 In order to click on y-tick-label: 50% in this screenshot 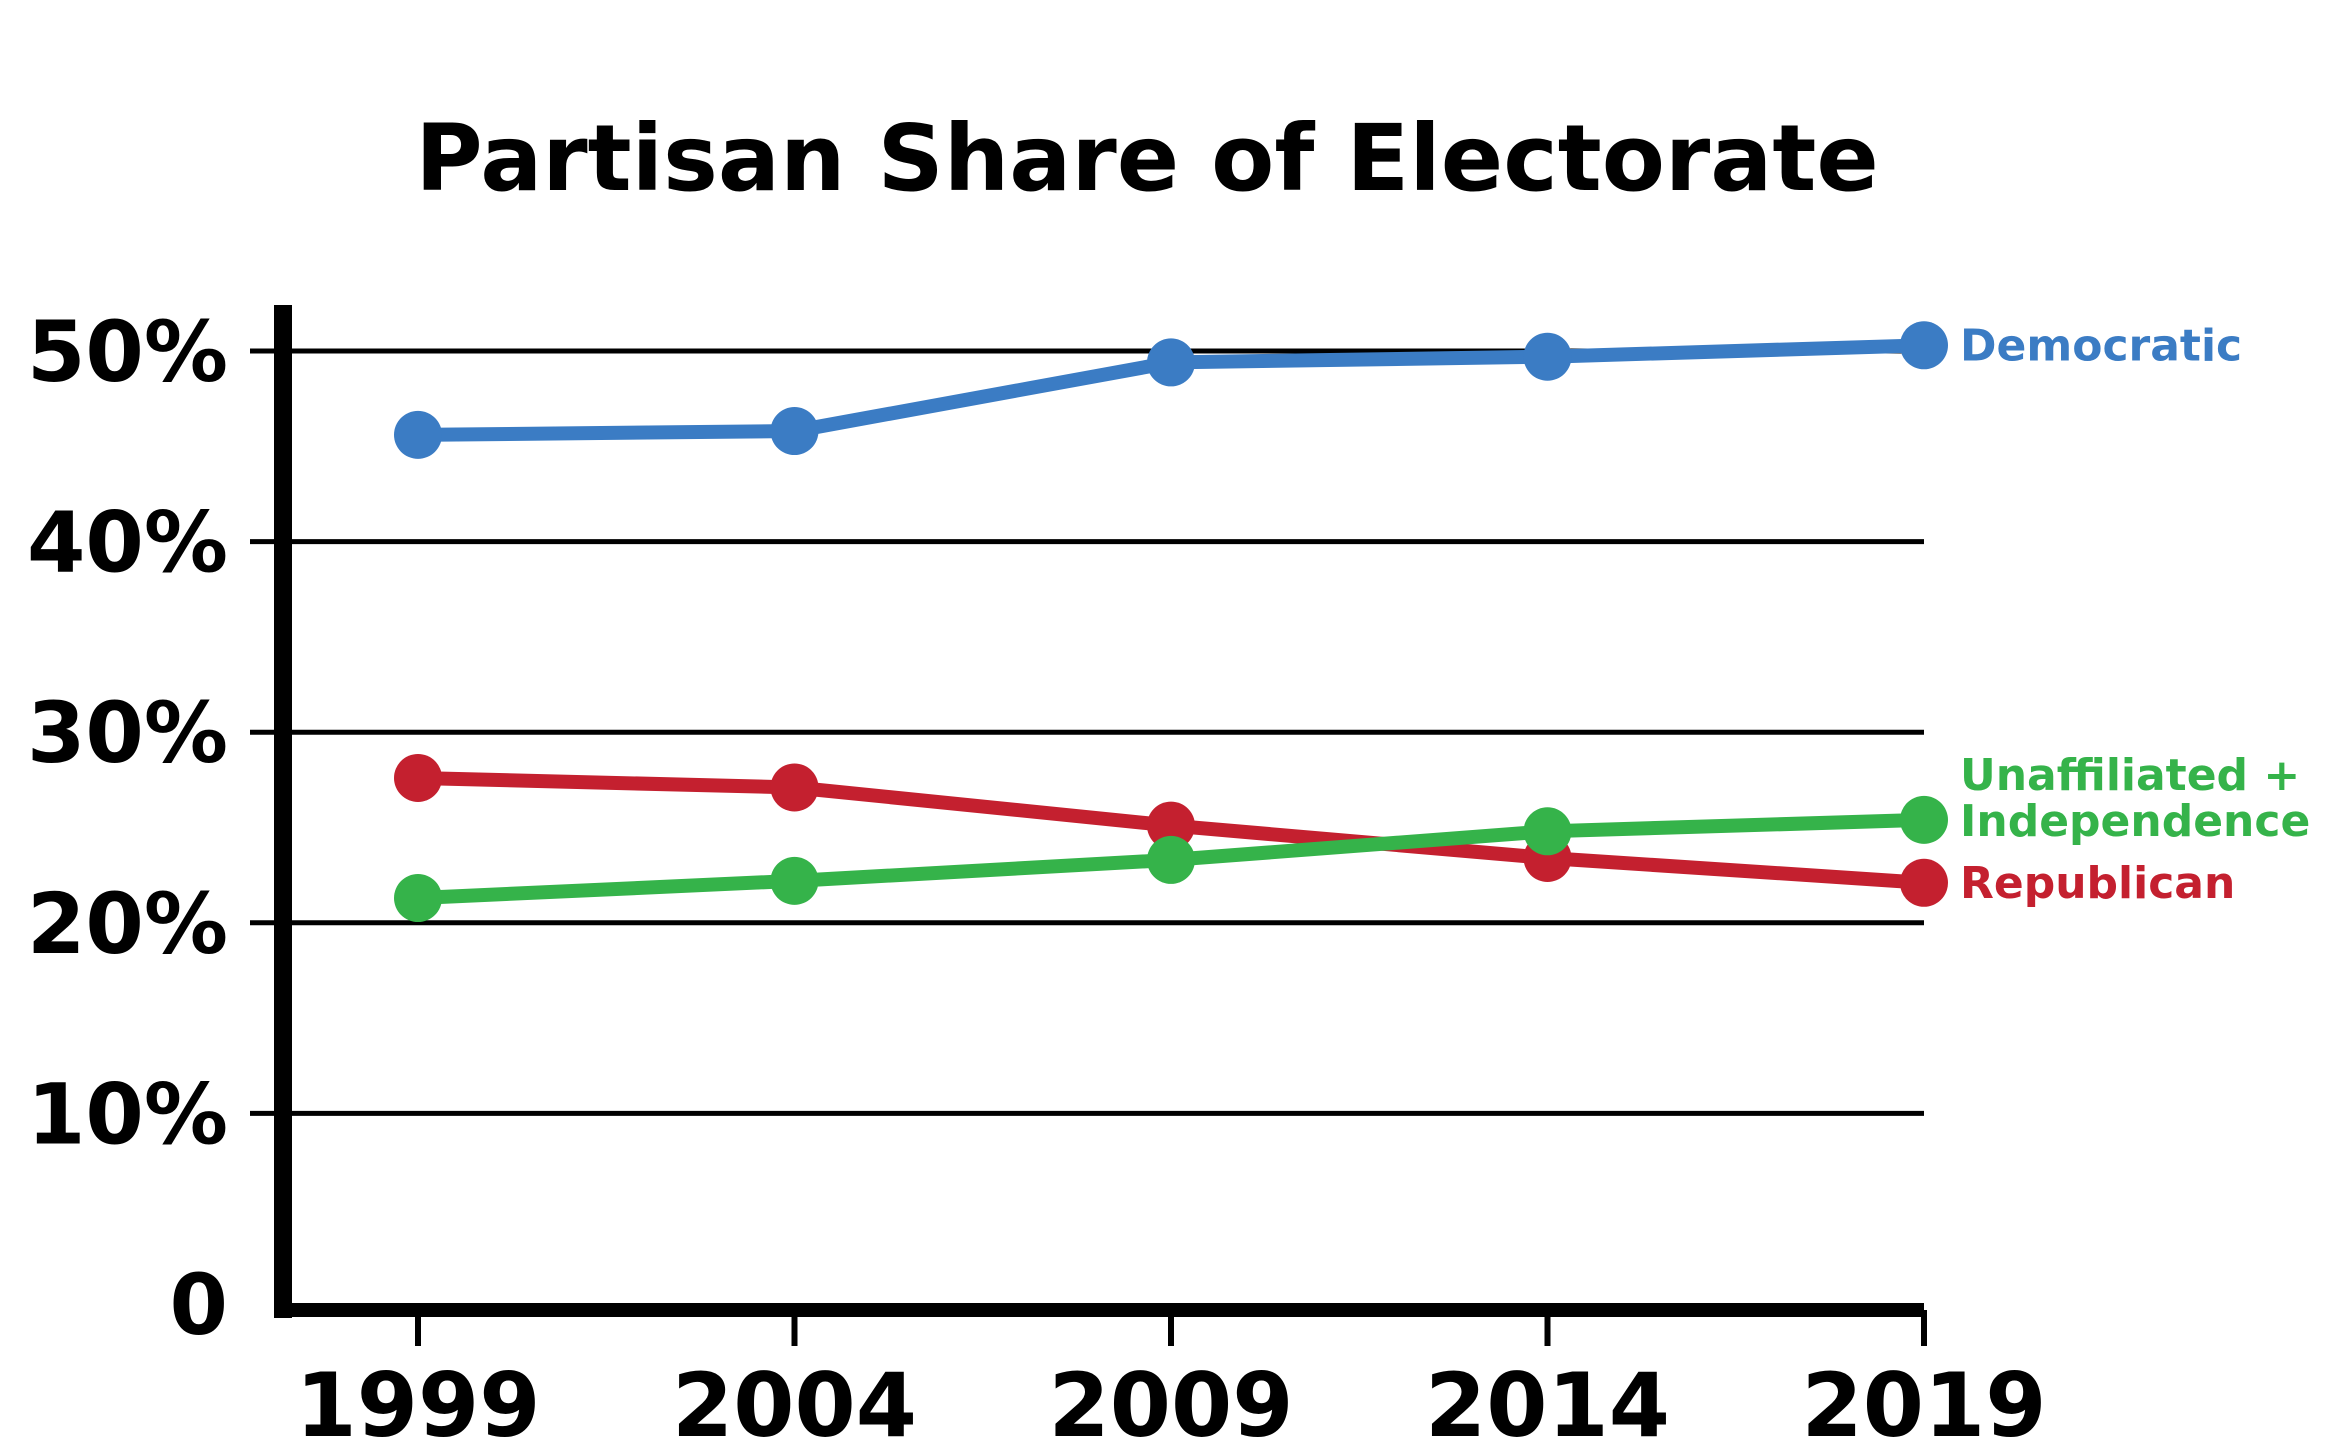, I will do `click(127, 352)`.